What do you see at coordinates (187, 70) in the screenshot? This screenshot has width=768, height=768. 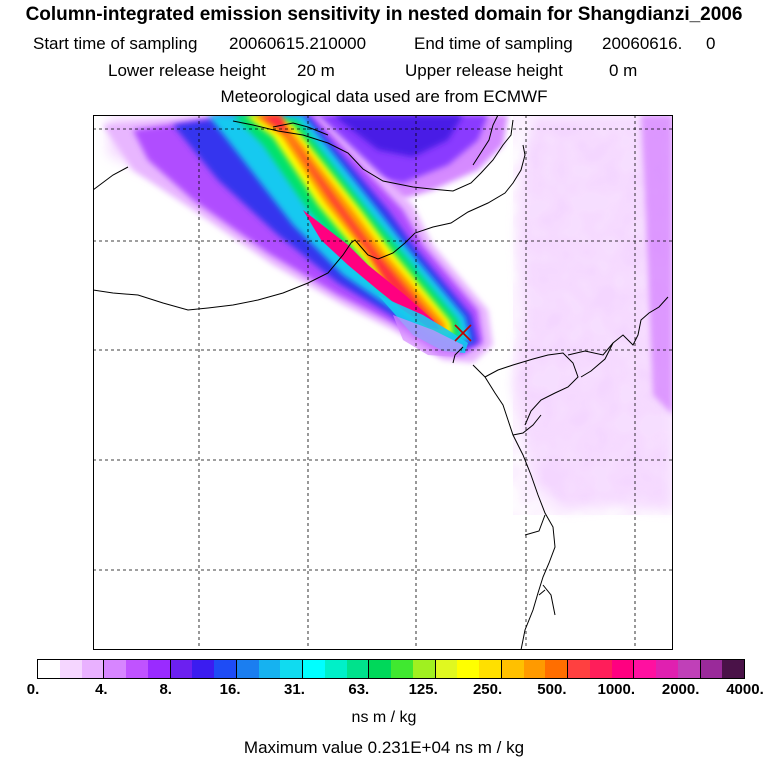 I see `lower-height-label: Lower release height` at bounding box center [187, 70].